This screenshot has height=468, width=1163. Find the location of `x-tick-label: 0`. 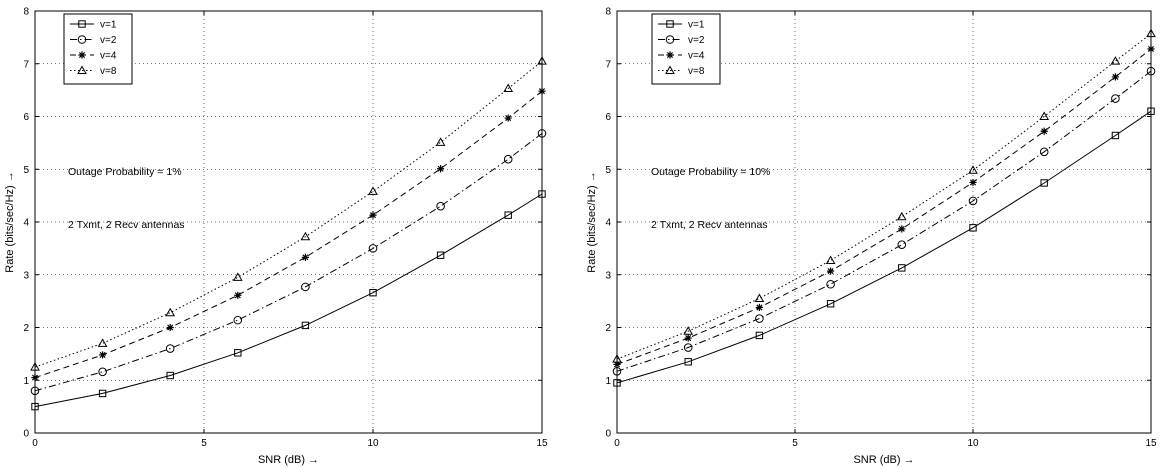

x-tick-label: 0 is located at coordinates (35, 443).